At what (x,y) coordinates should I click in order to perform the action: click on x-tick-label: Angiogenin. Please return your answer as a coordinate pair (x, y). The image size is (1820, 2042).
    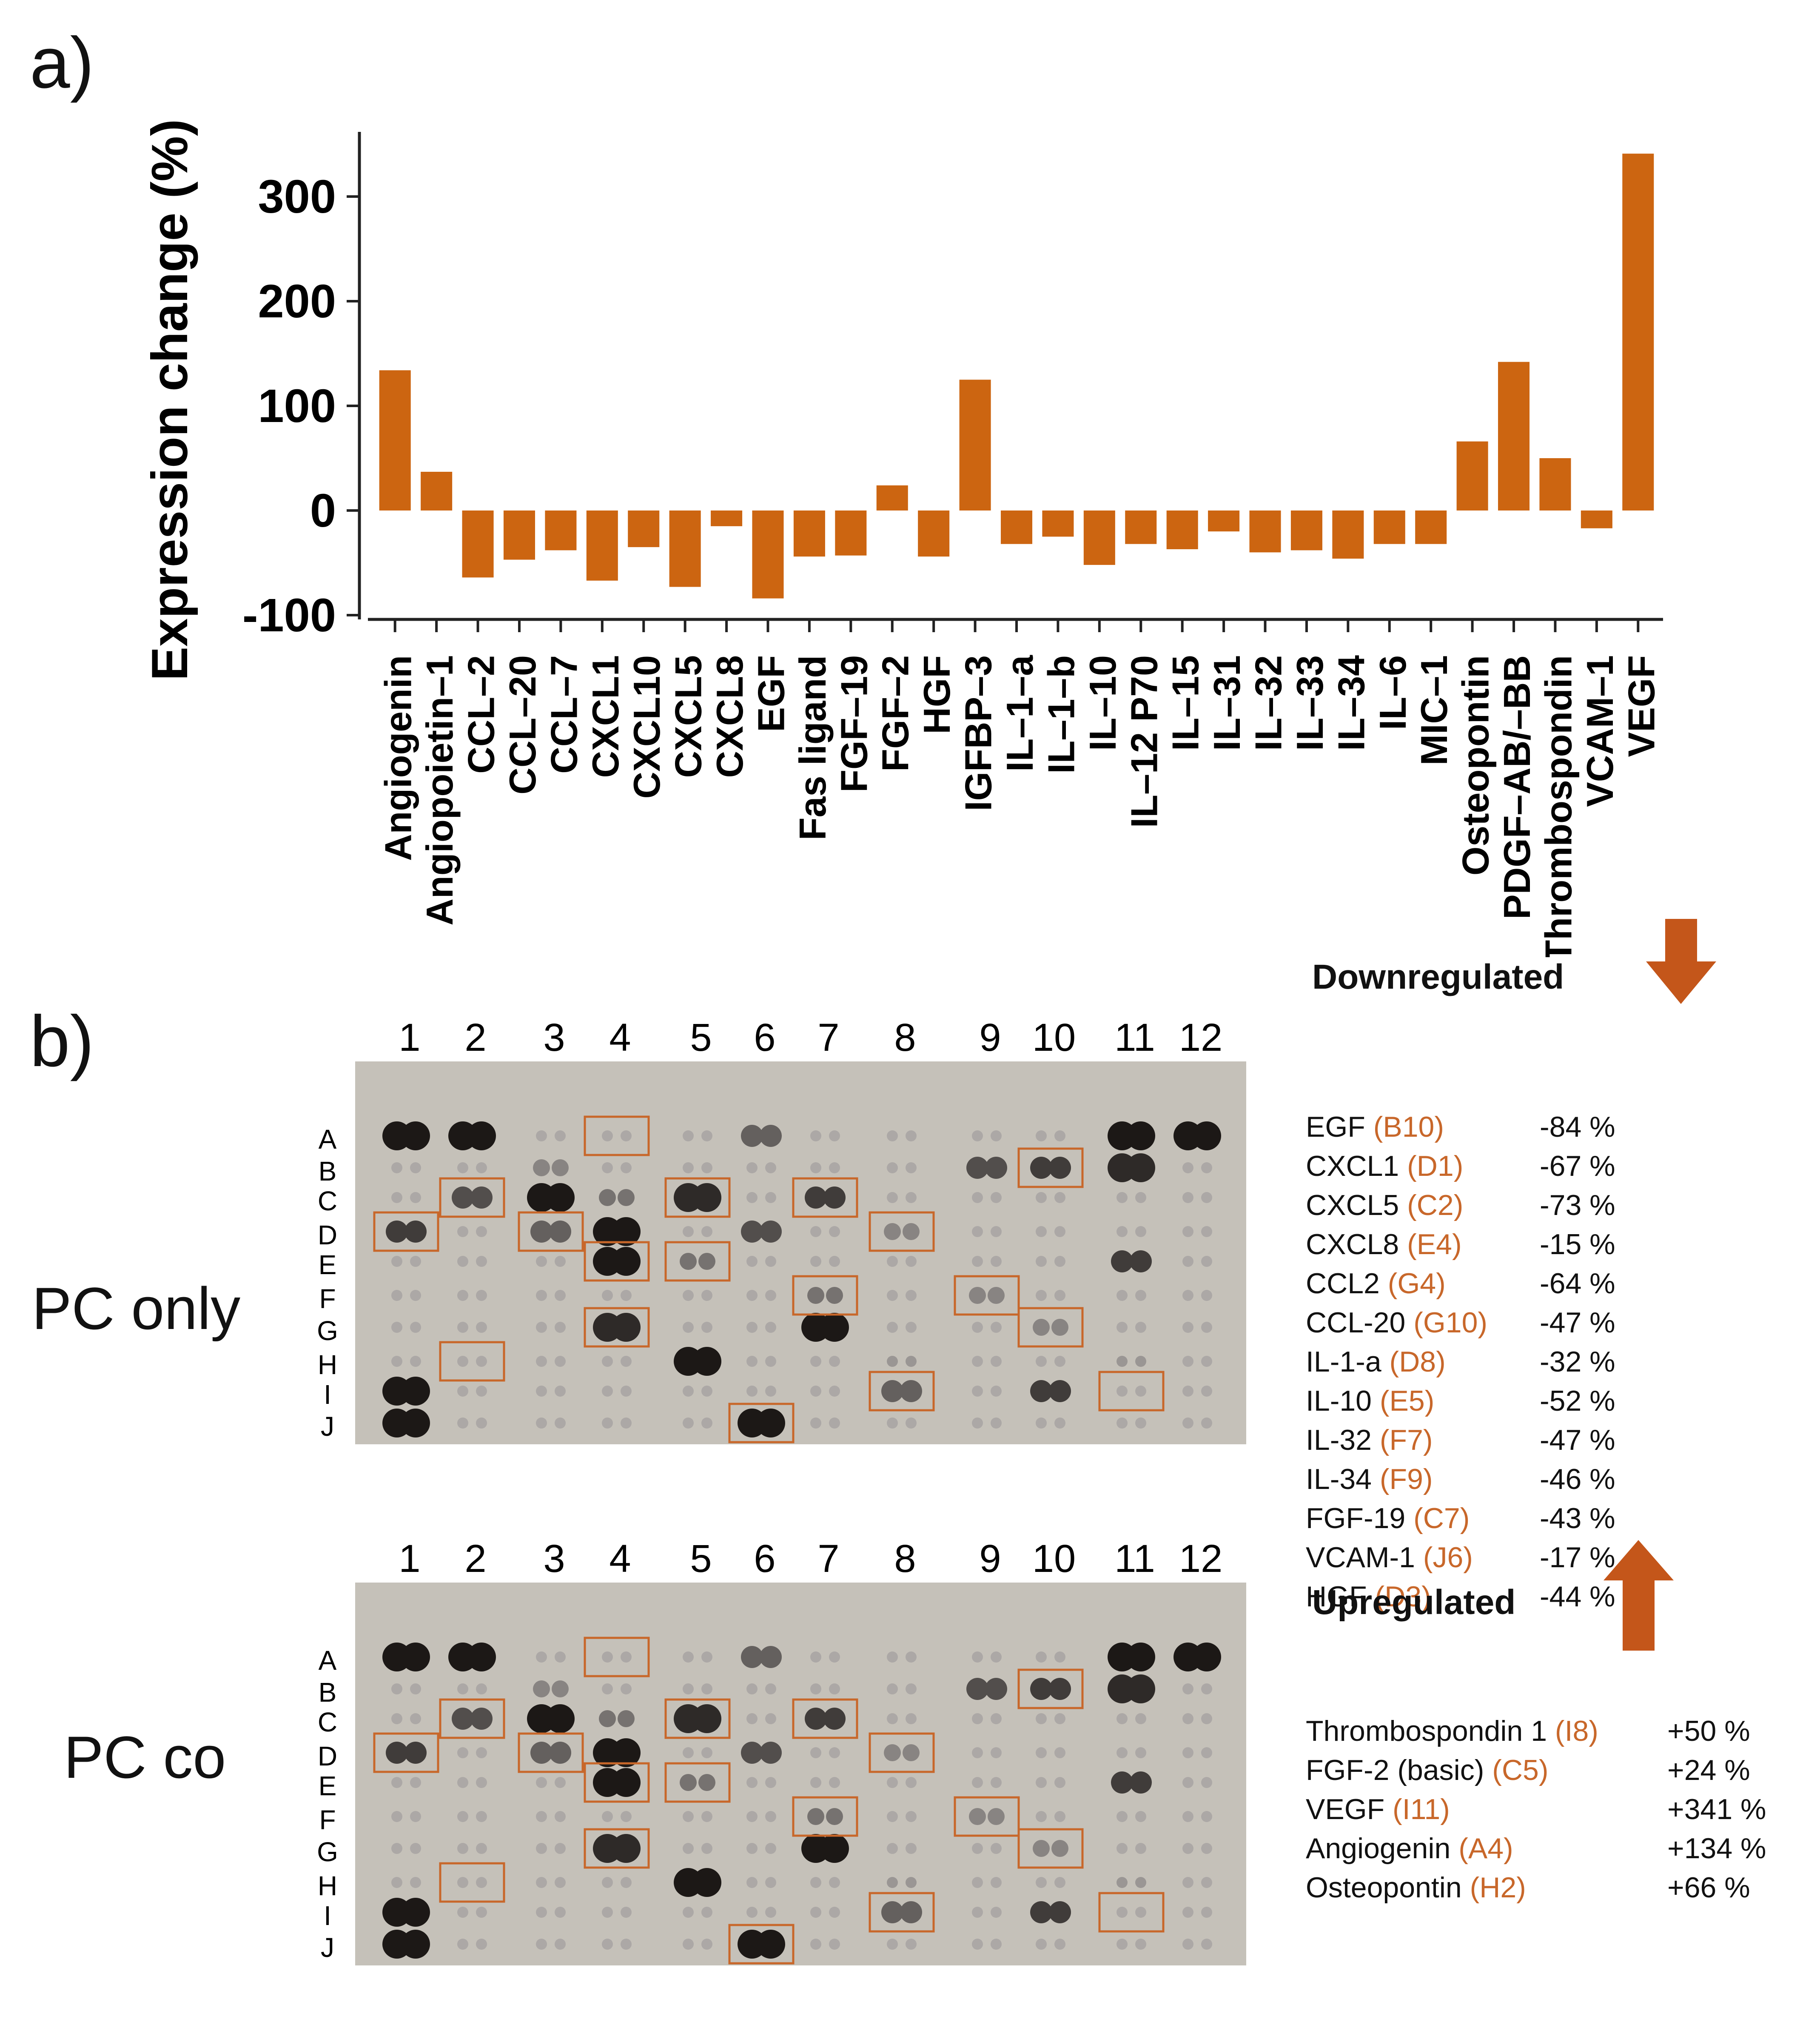
    Looking at the image, I should click on (398, 758).